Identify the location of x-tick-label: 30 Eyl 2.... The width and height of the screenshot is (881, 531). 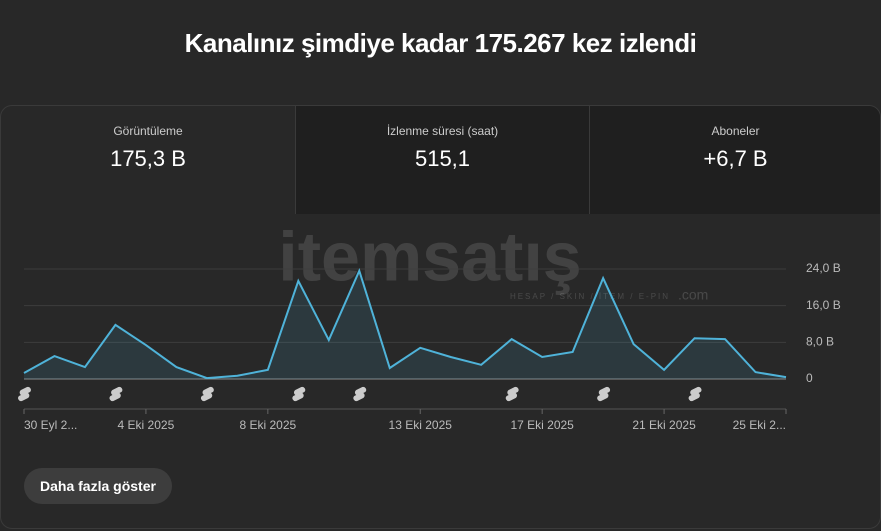
(50, 425).